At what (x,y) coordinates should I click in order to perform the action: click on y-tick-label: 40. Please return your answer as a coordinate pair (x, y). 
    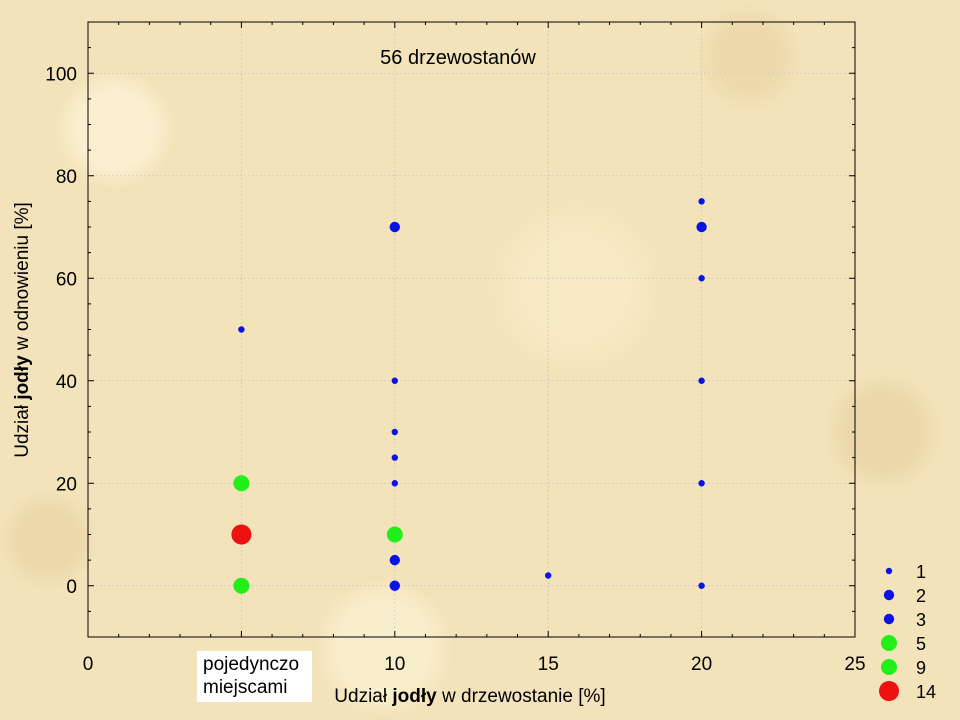
    Looking at the image, I should click on (66, 382).